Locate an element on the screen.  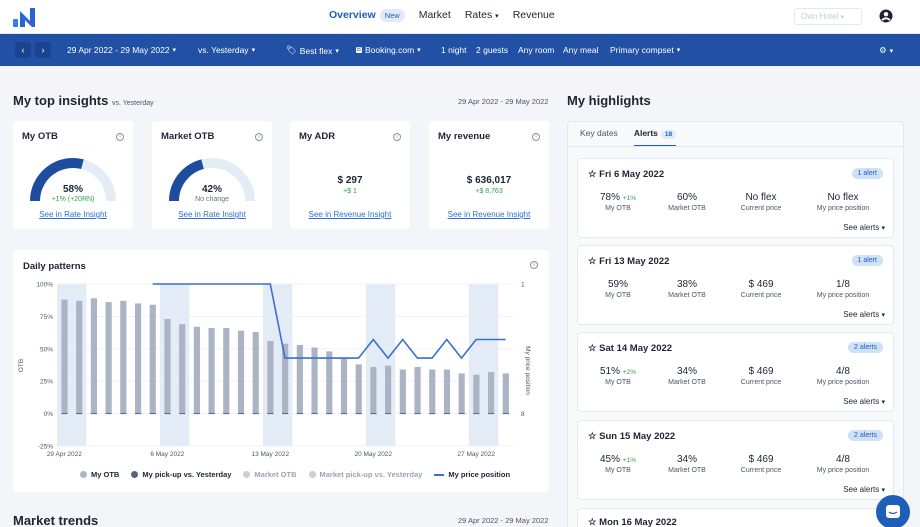
nav-rates: Rates ▾ is located at coordinates (482, 15).